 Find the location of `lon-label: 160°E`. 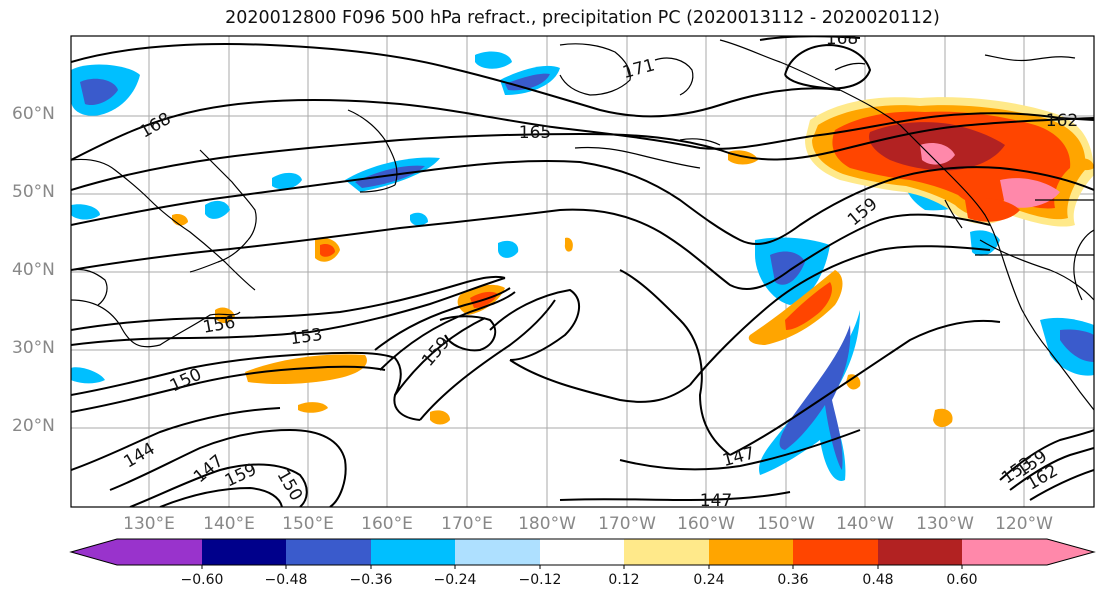

lon-label: 160°E is located at coordinates (387, 524).